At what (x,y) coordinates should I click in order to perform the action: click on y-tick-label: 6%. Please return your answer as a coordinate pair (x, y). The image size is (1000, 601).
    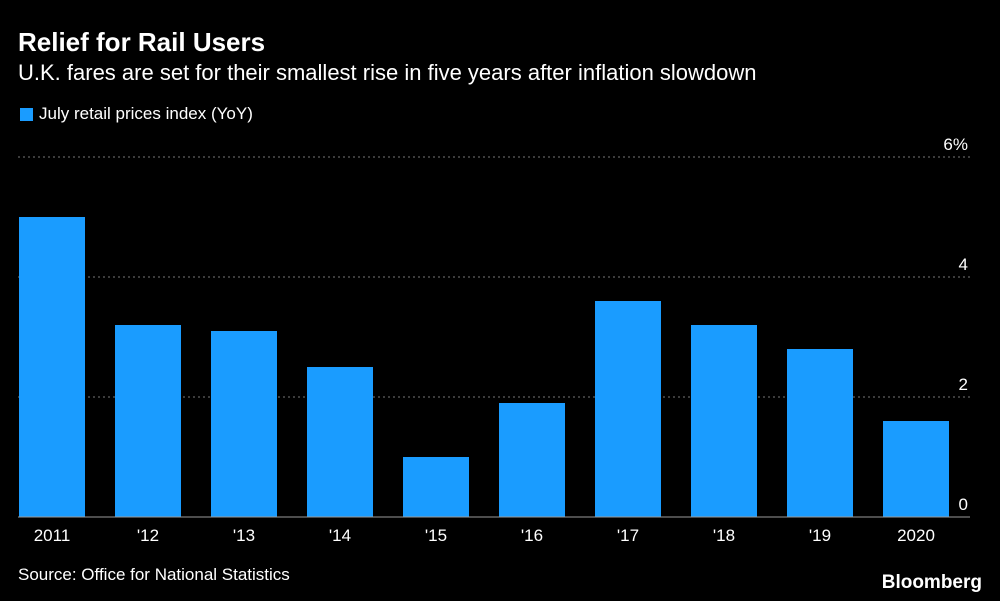
    Looking at the image, I should click on (955, 144).